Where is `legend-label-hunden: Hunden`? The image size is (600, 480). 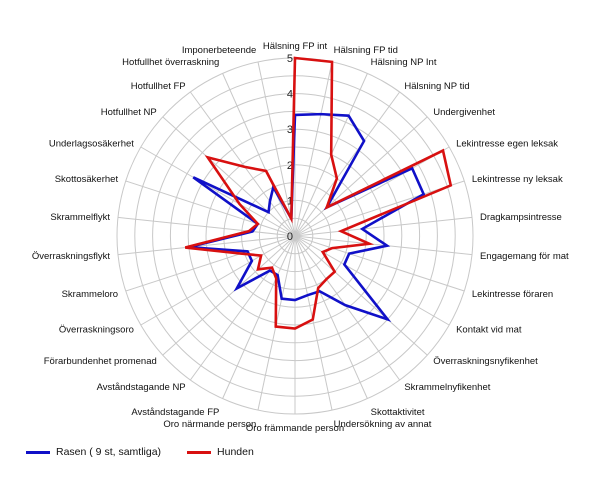
legend-label-hunden: Hunden is located at coordinates (235, 452).